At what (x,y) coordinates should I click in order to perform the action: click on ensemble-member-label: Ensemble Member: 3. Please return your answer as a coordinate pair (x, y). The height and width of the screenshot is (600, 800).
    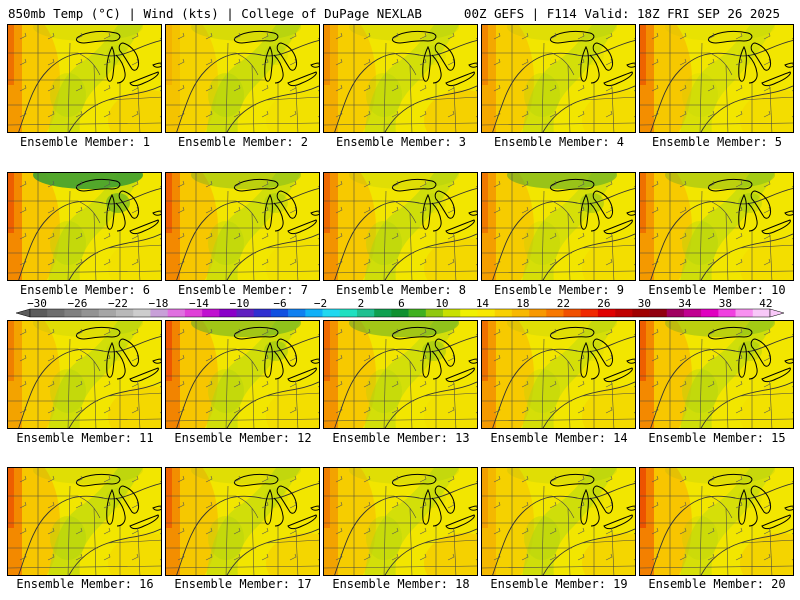
    Looking at the image, I should click on (401, 142).